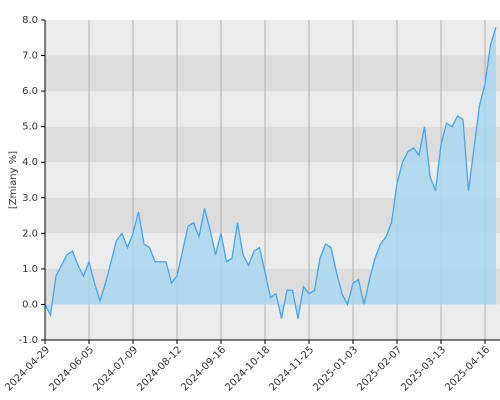 The image size is (500, 400). I want to click on y-tick-label: 0.0, so click(30, 304).